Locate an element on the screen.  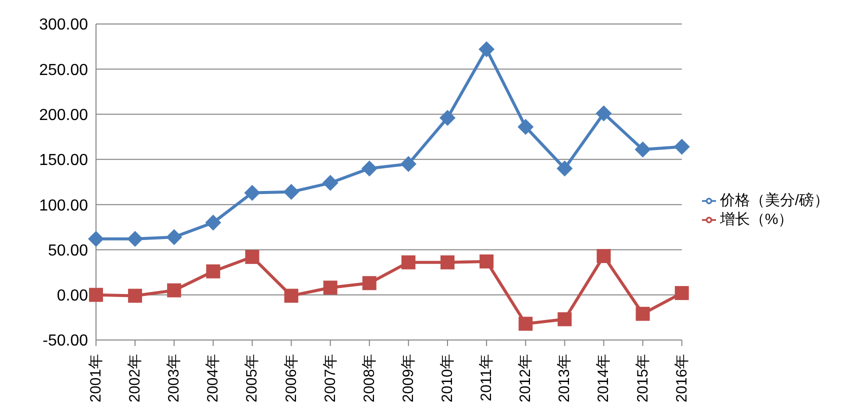
x-tick-label: 2014年 is located at coordinates (603, 378).